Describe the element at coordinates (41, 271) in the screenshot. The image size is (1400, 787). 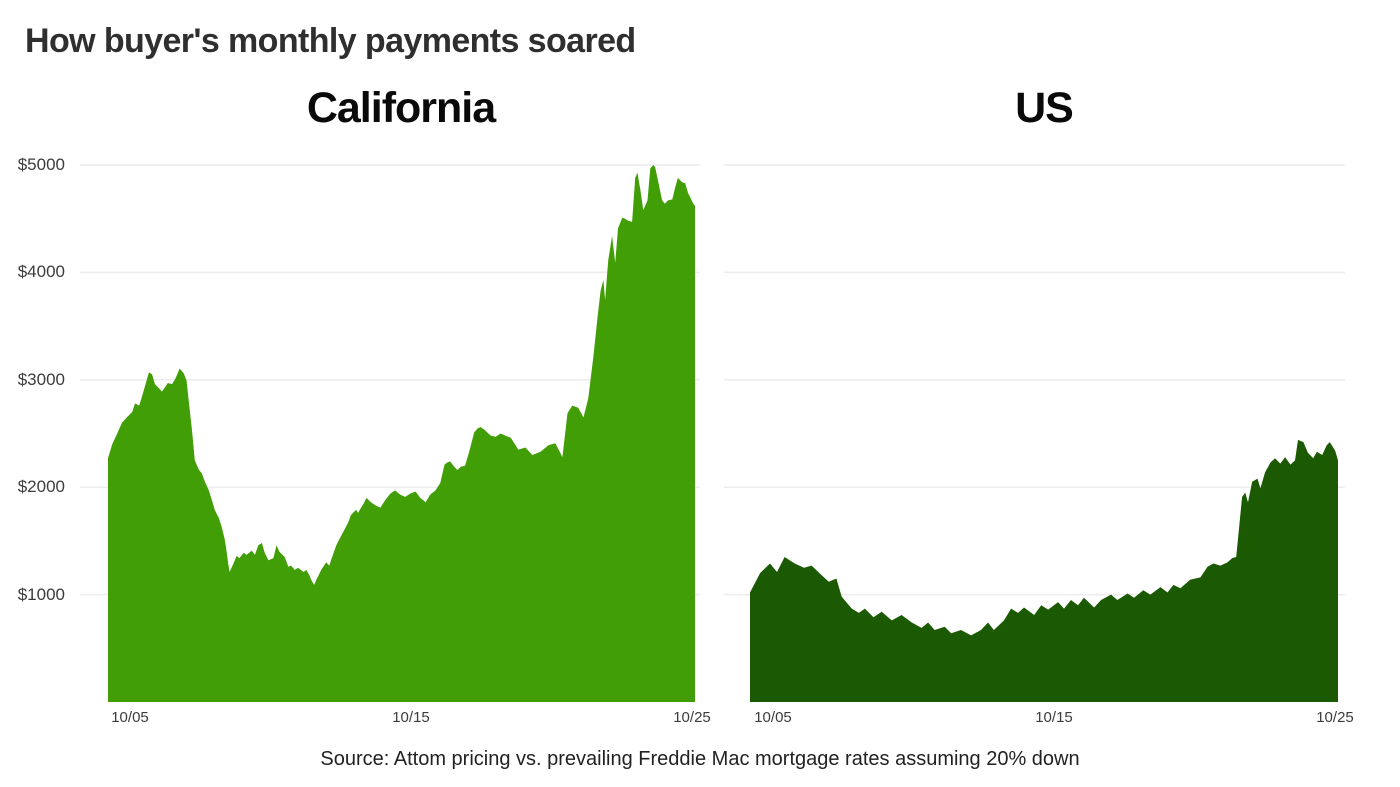
I see `y-tick-label: $4000` at that location.